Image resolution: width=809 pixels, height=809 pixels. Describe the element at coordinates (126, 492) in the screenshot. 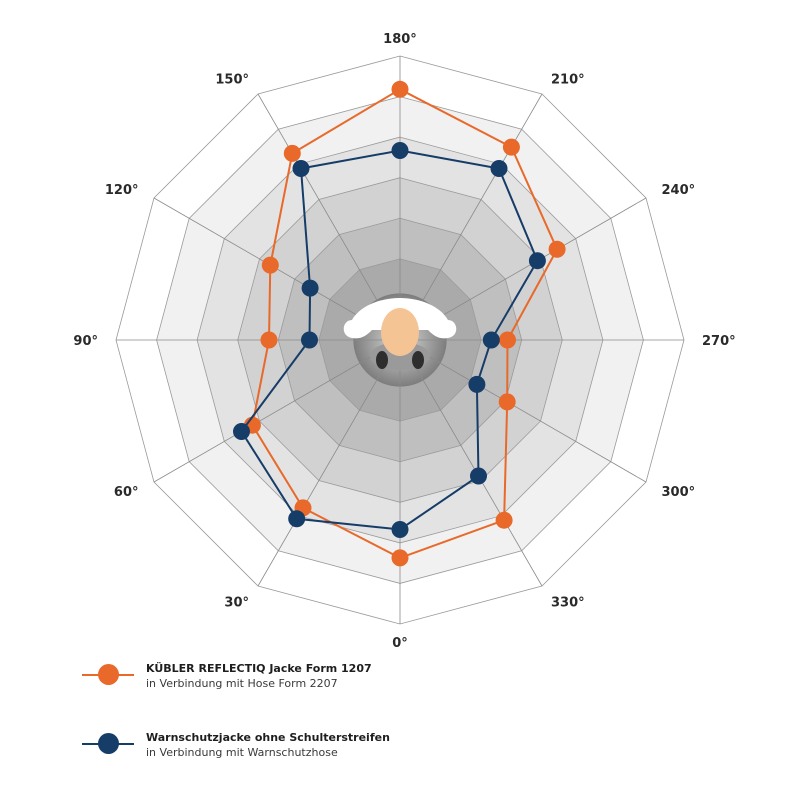

I see `angle-label-8: 60°` at that location.